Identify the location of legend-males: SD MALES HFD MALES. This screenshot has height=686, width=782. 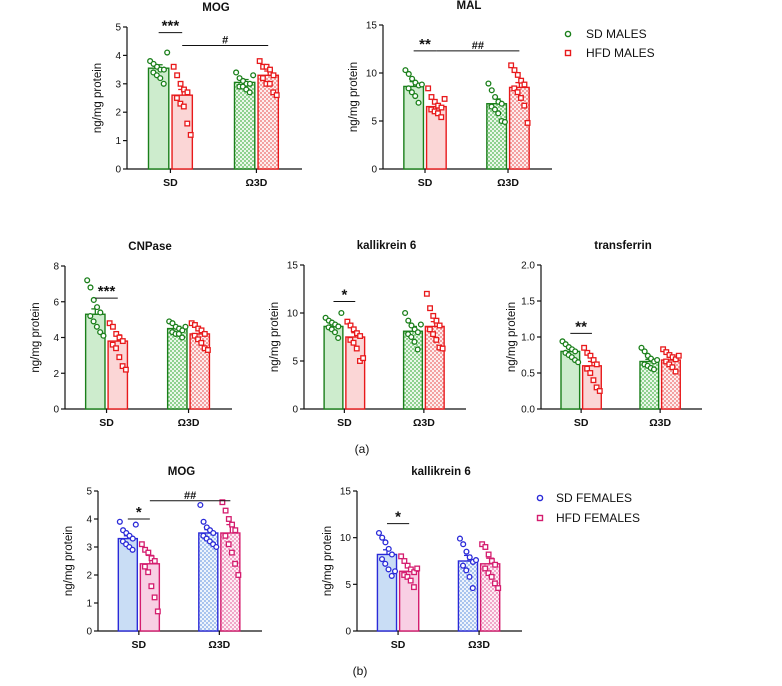
(609, 43).